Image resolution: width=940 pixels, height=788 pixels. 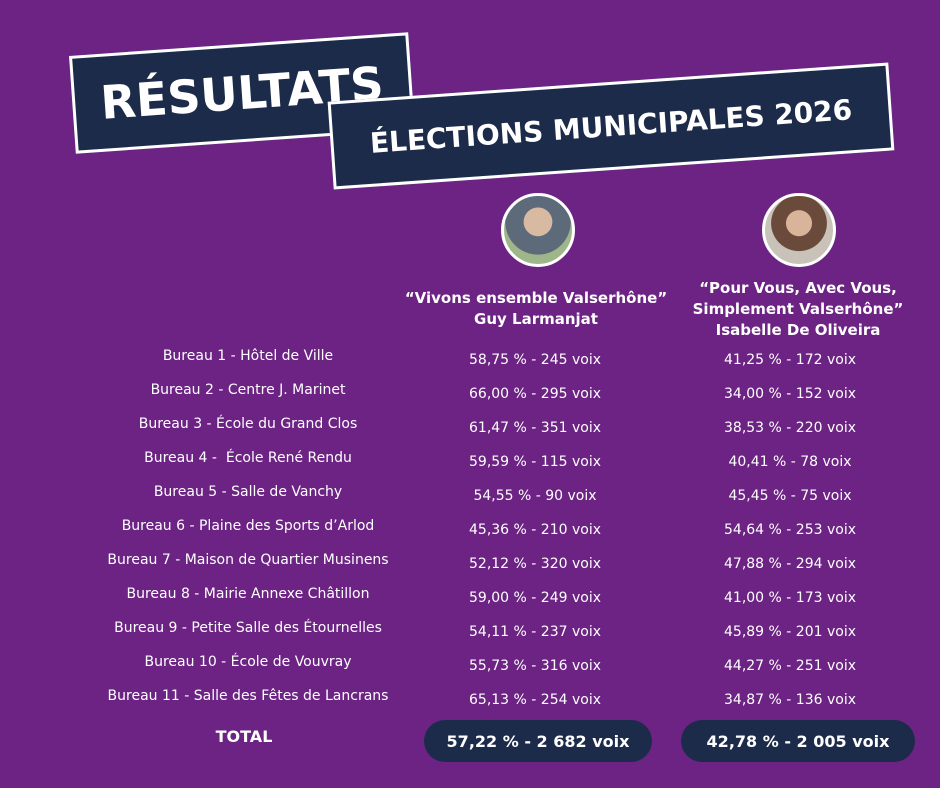 What do you see at coordinates (248, 662) in the screenshot?
I see `bureau: Bureau 10 - École de Vouvray` at bounding box center [248, 662].